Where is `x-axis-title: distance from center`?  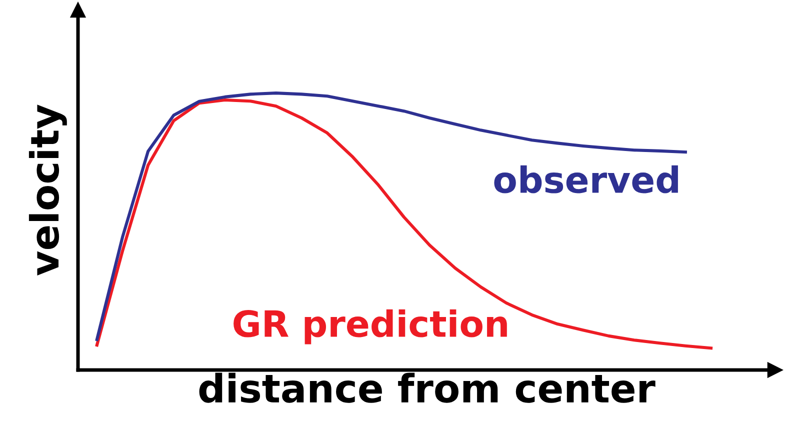
x-axis-title: distance from center is located at coordinates (427, 387).